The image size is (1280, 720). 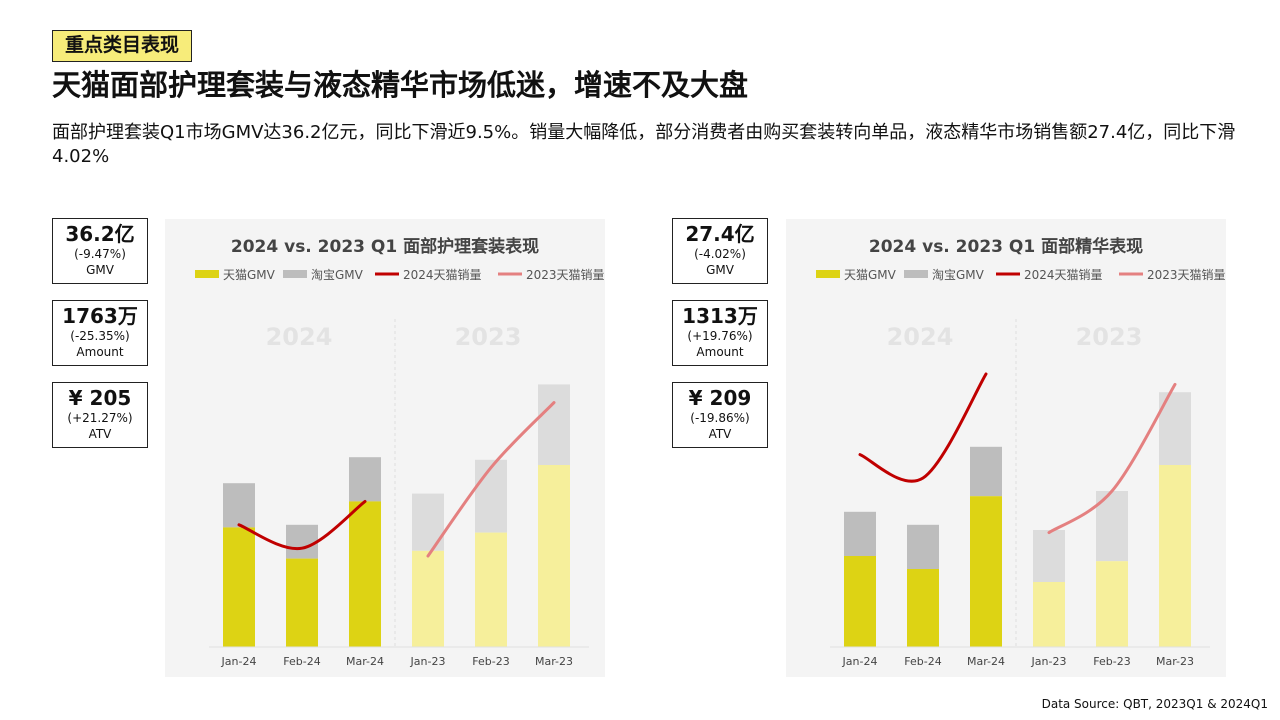 I want to click on kpi-card-atv-right: ¥ 209 (-19.86%) ATV, so click(x=720, y=415).